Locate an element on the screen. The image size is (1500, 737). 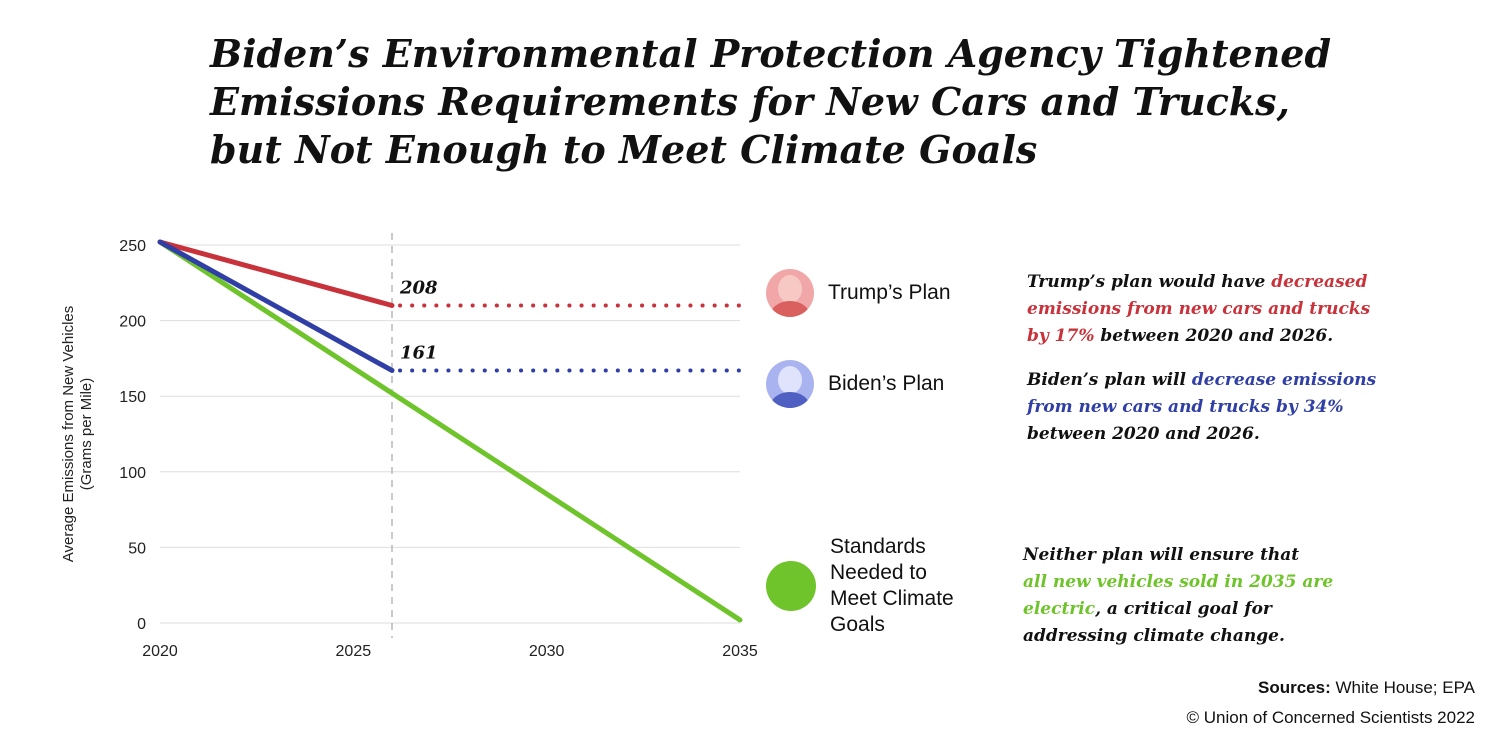
trump-portrait-icon is located at coordinates (790, 293).